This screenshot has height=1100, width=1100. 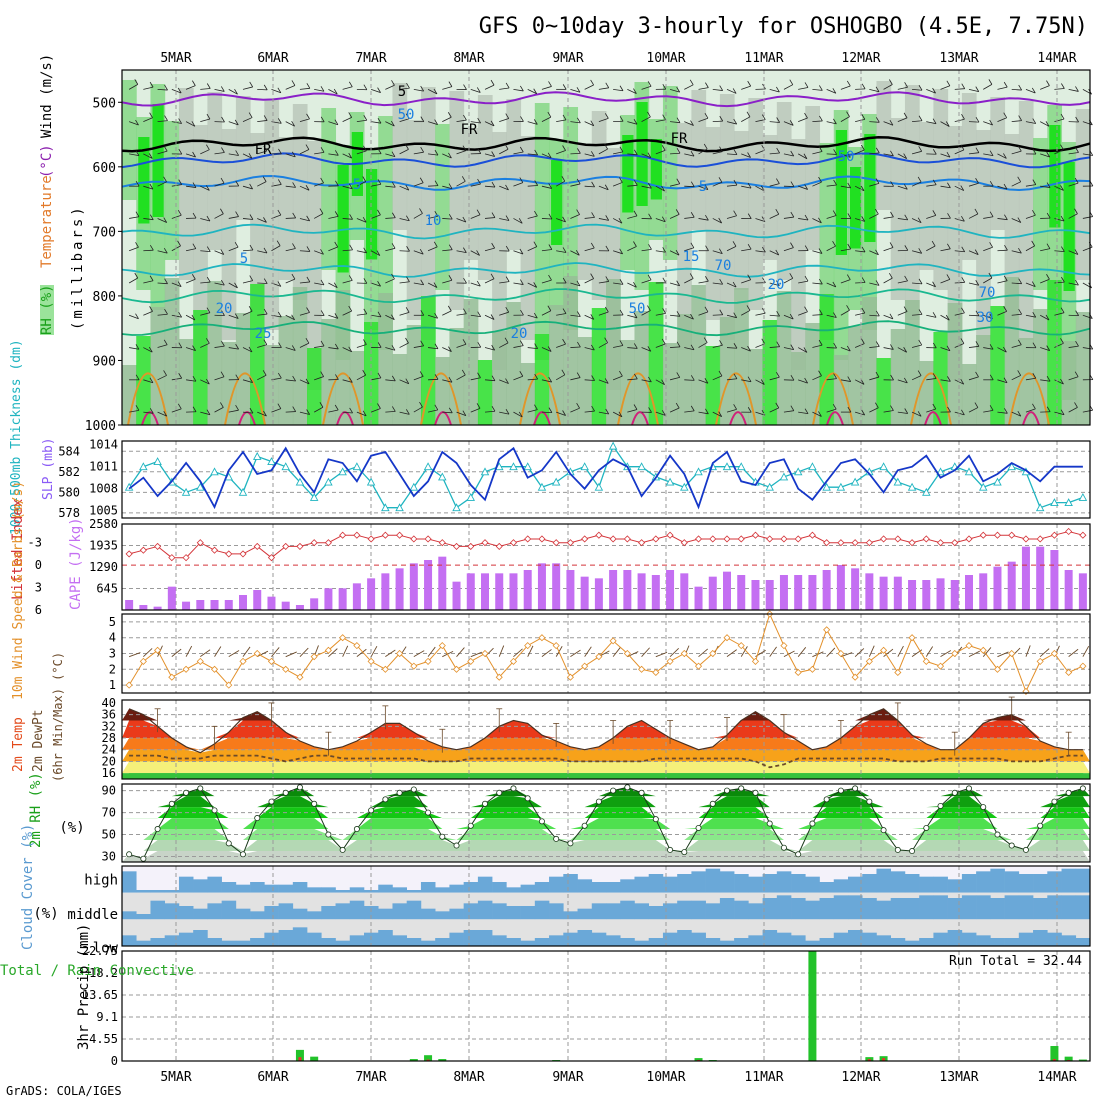 What do you see at coordinates (985, 318) in the screenshot?
I see `contour-label: 30` at bounding box center [985, 318].